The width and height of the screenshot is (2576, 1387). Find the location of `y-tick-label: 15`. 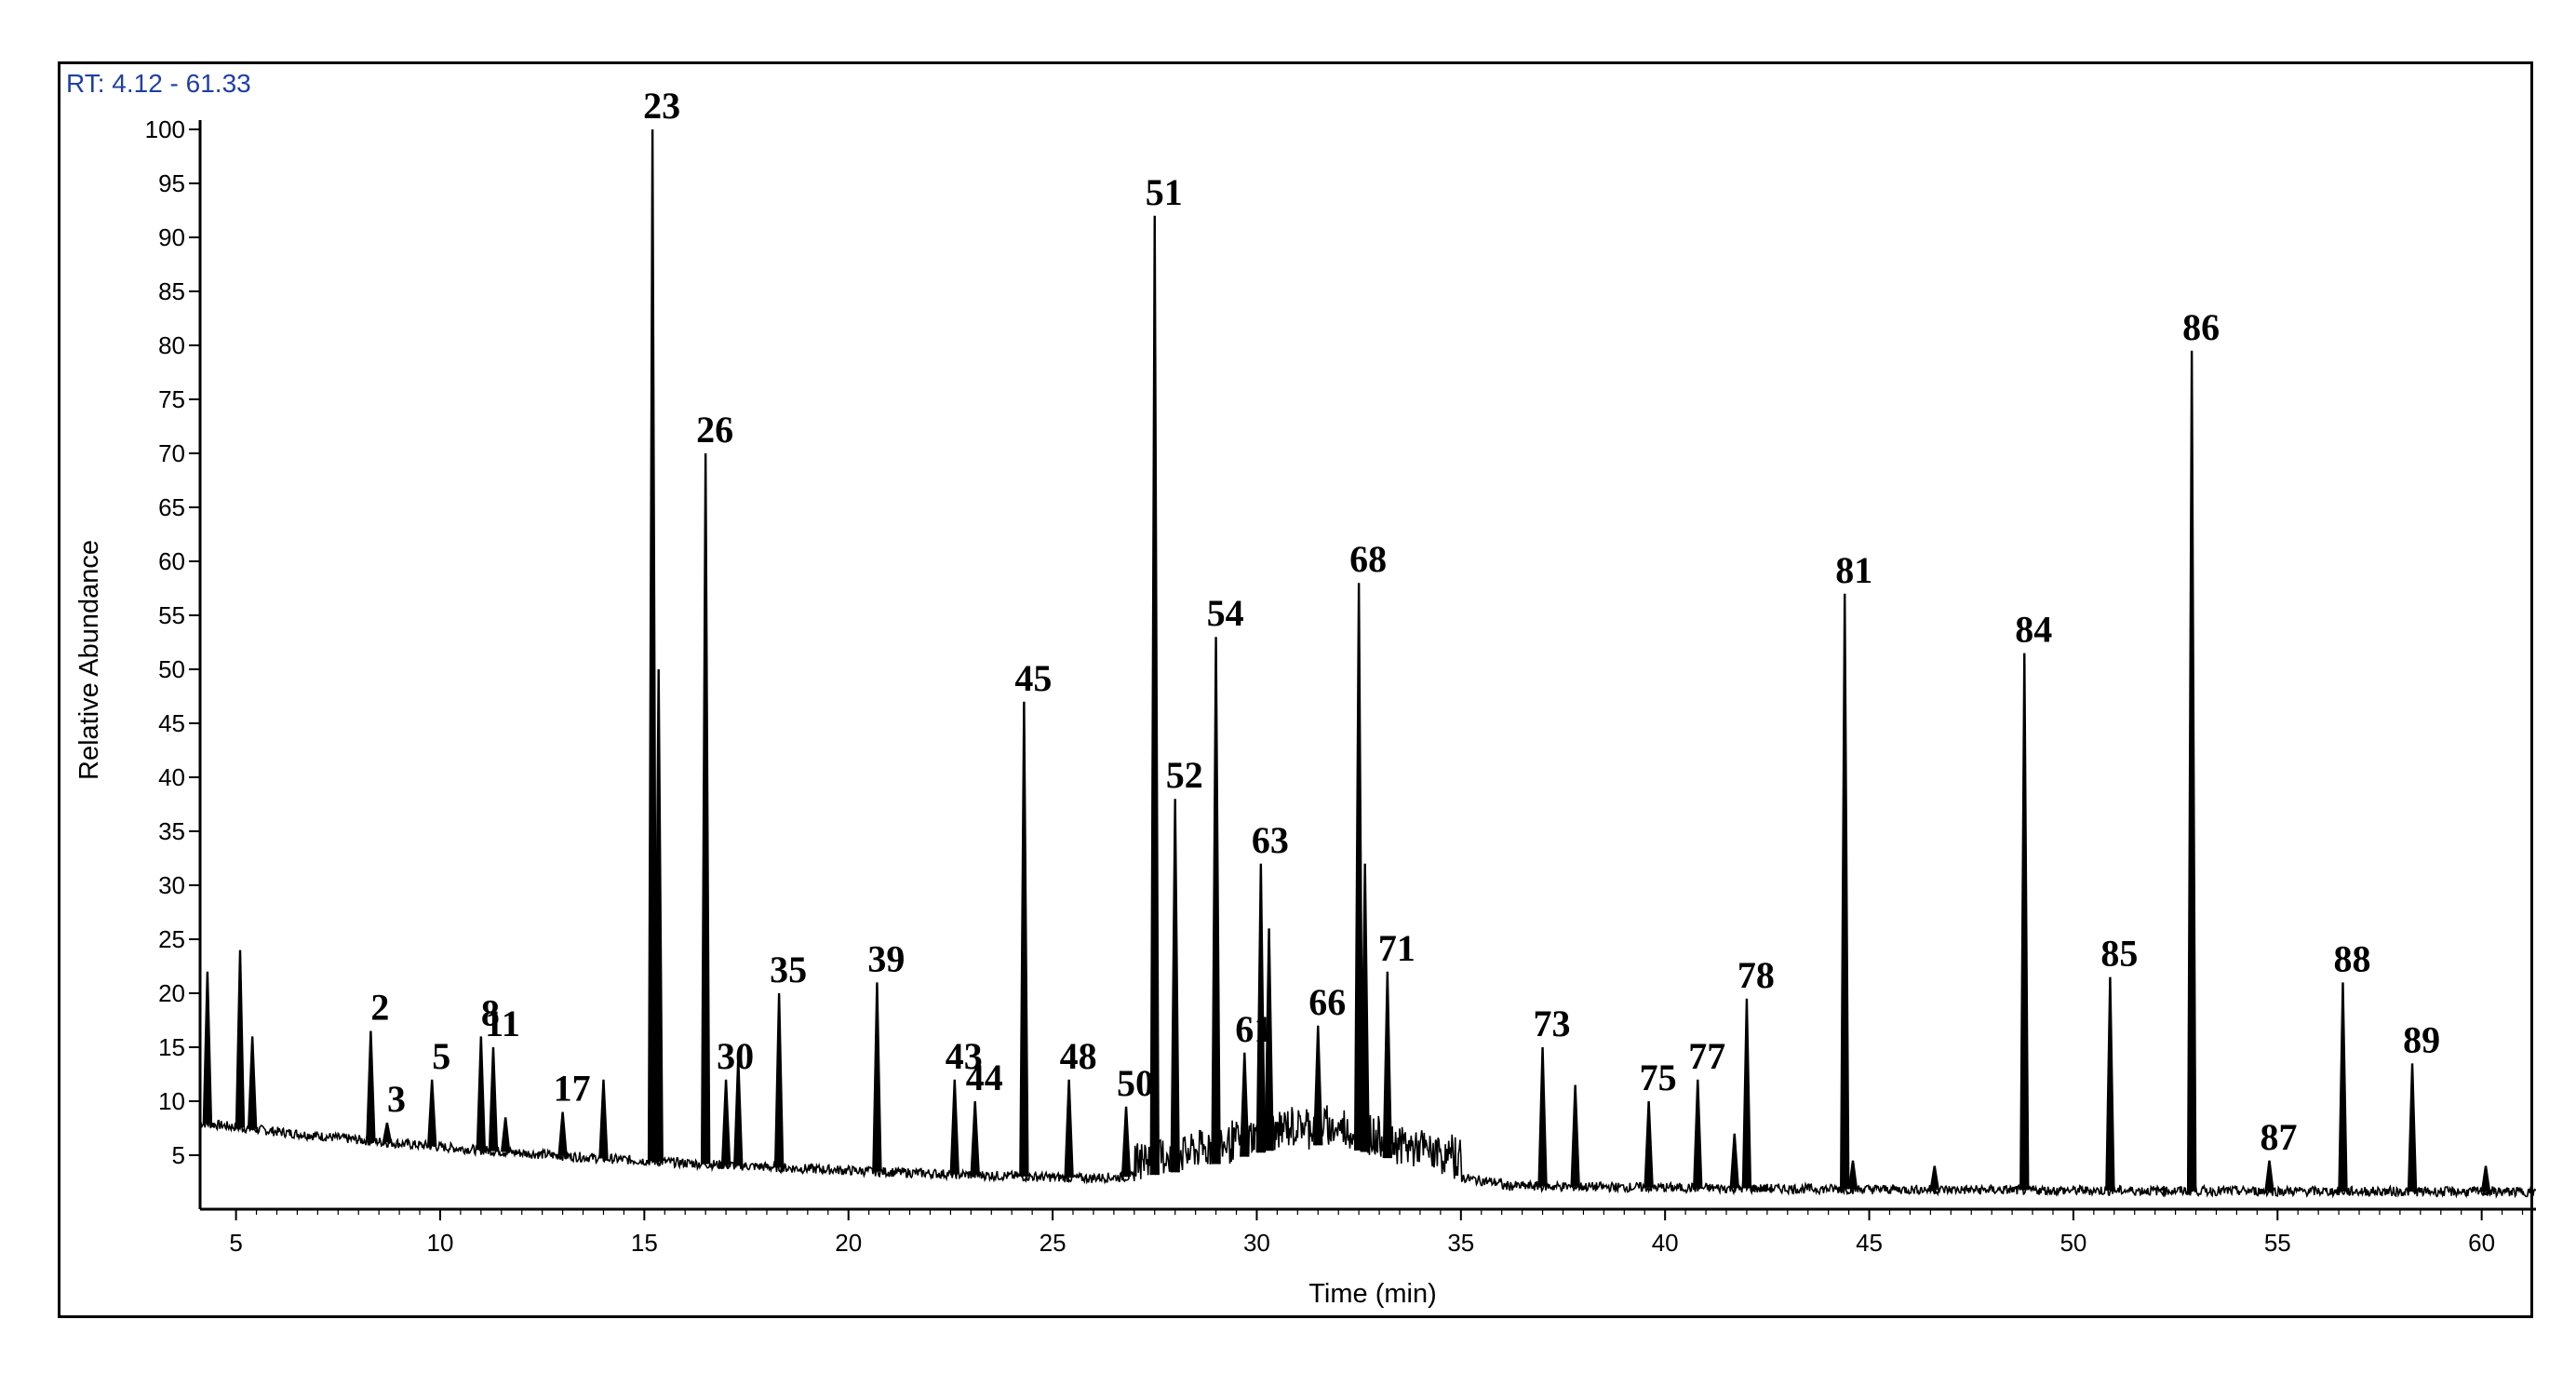

y-tick-label: 15 is located at coordinates (171, 1047).